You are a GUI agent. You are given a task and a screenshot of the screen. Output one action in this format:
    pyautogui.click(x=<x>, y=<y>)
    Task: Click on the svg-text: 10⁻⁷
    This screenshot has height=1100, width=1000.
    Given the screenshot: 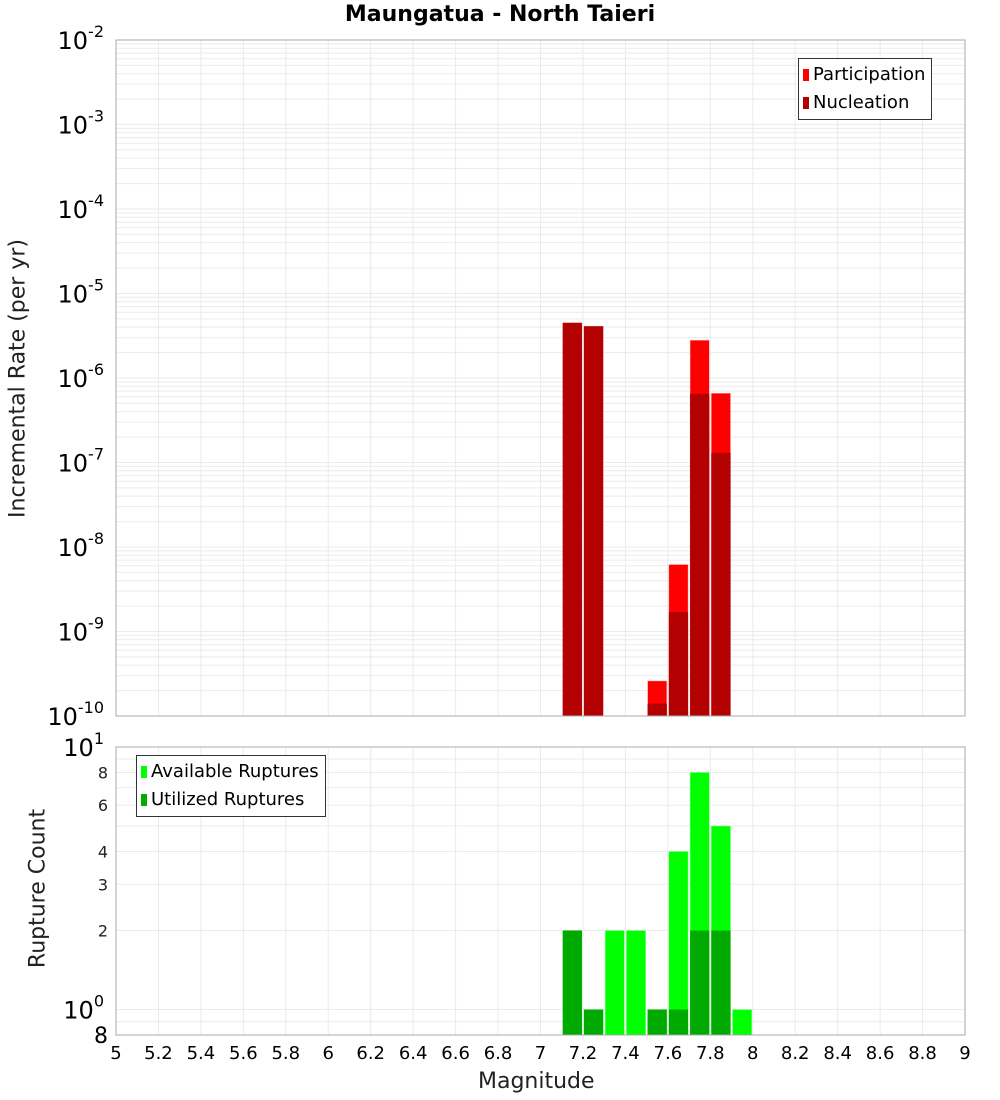 What is the action you would take?
    pyautogui.click(x=81, y=461)
    